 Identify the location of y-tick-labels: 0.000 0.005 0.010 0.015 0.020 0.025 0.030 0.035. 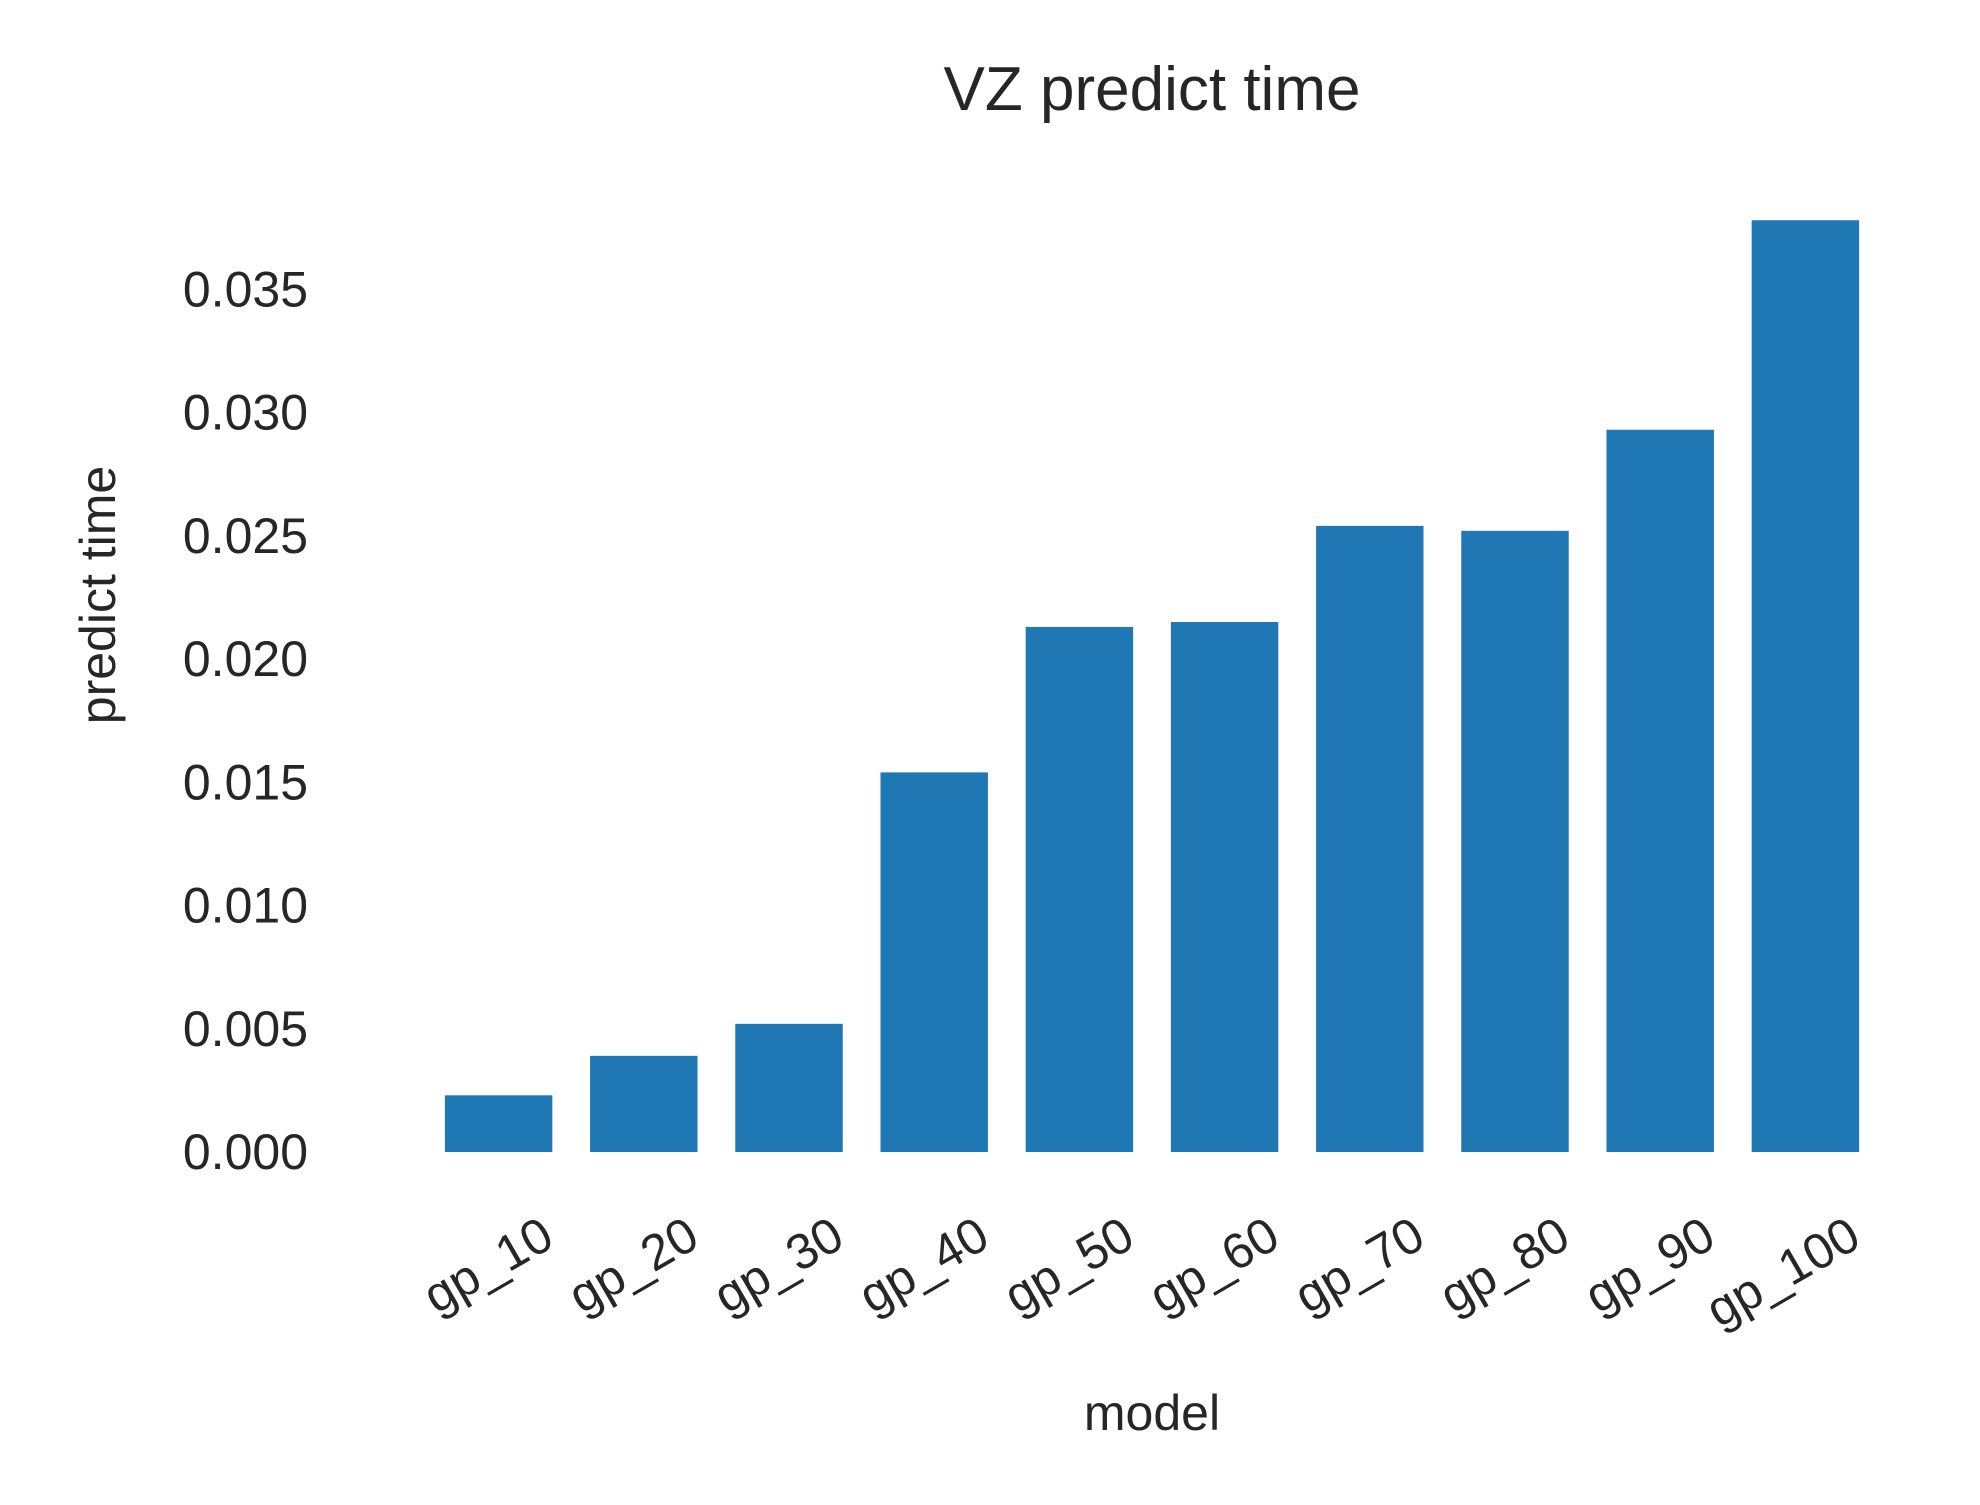
(245, 720).